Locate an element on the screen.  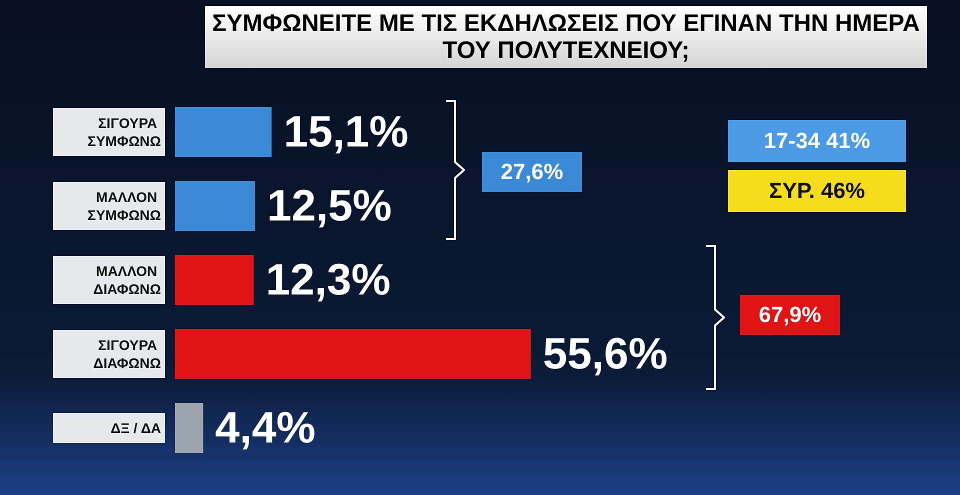
text: 67,9% is located at coordinates (790, 315).